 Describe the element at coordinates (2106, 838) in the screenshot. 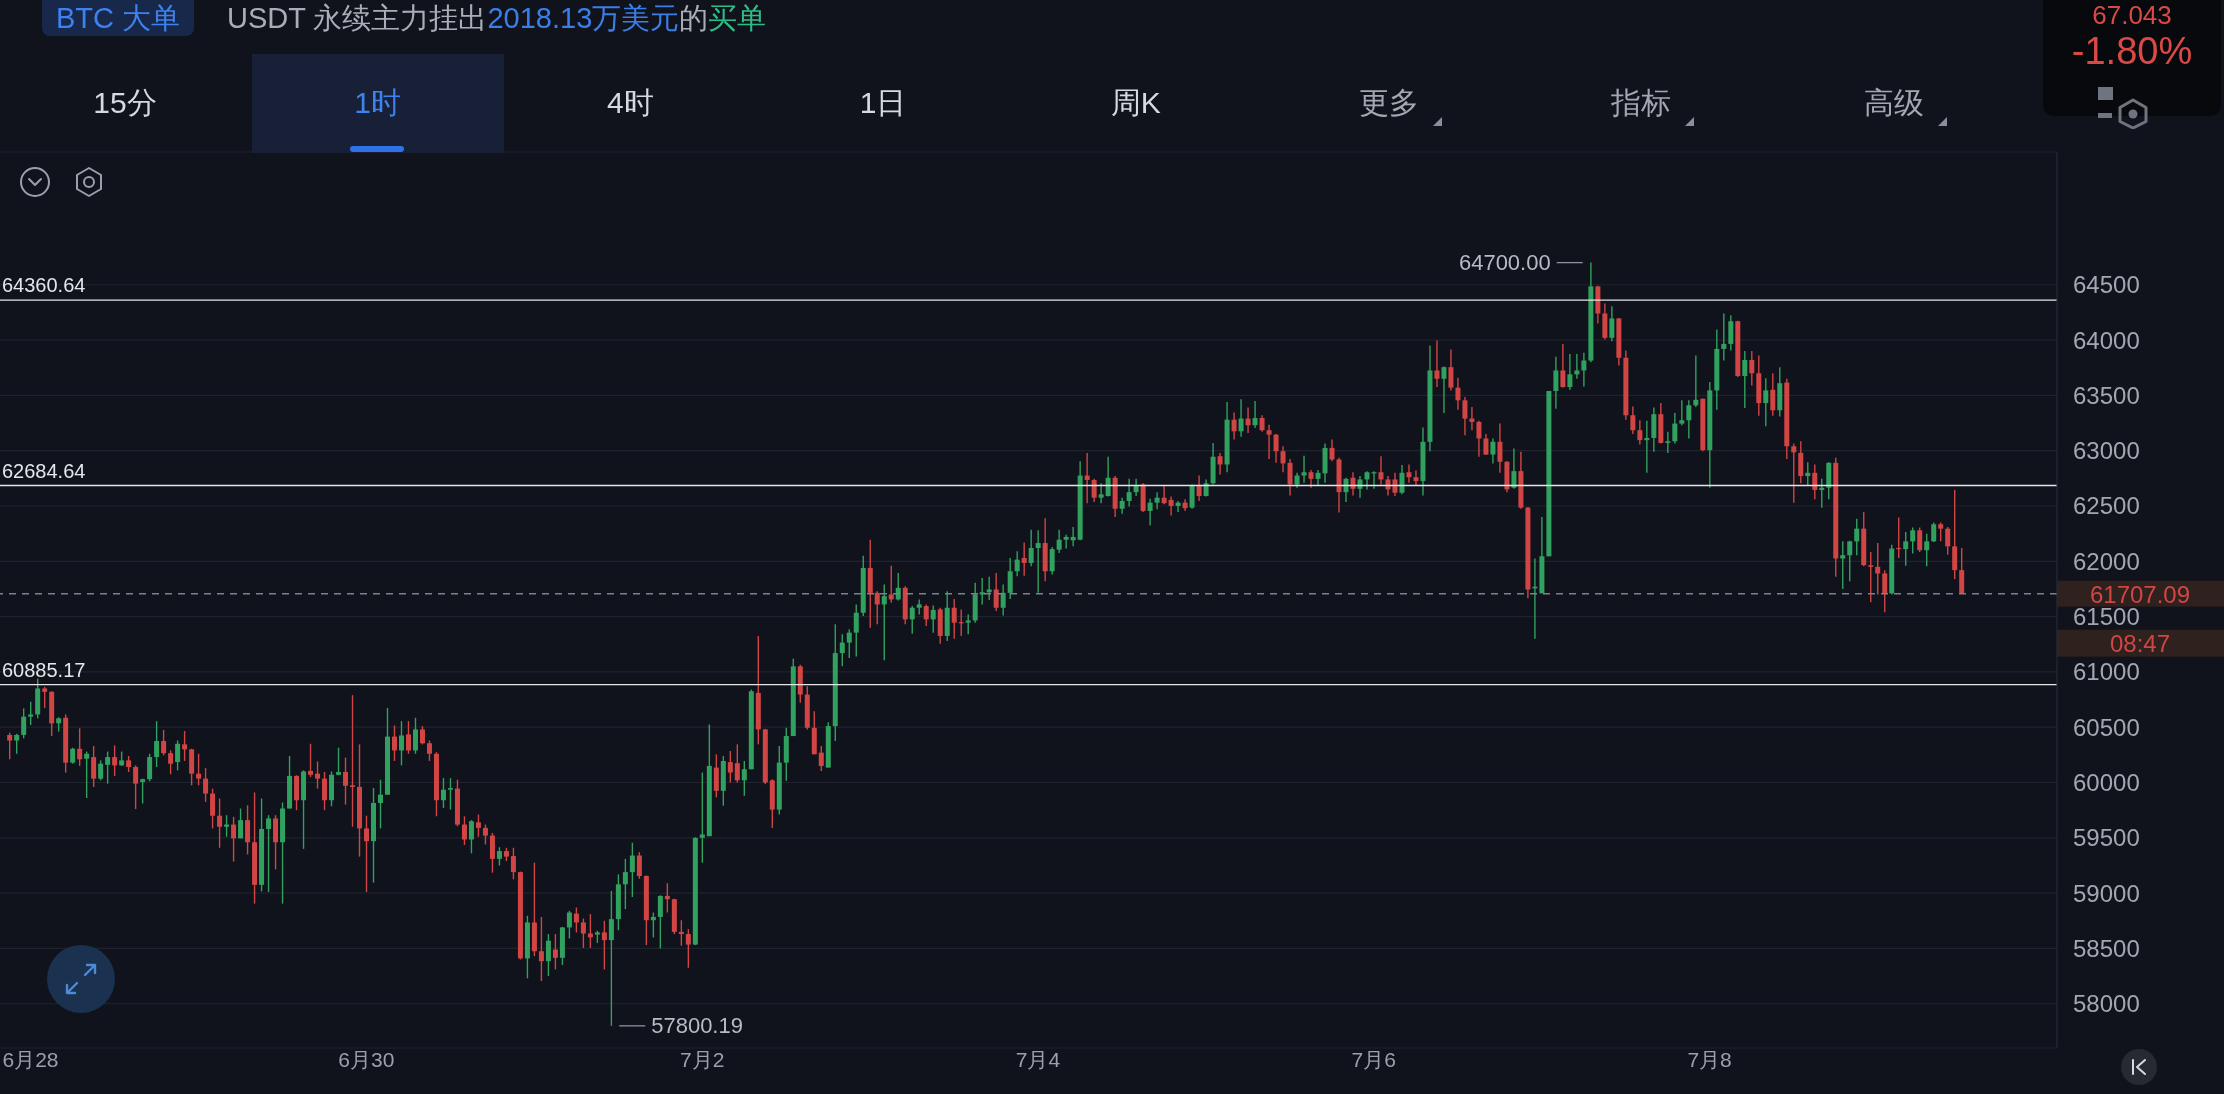

I see `y-tick-label: 59500` at that location.